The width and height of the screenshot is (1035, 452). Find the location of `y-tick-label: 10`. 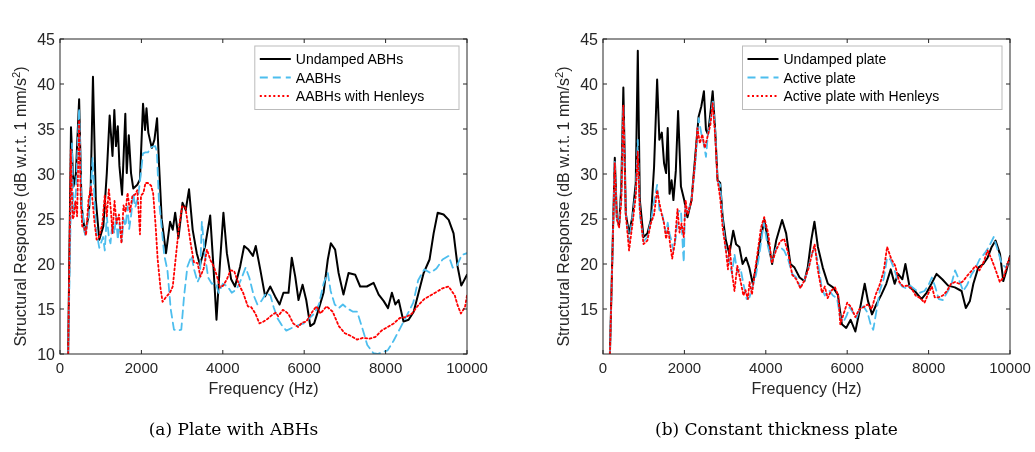

y-tick-label: 10 is located at coordinates (46, 354).